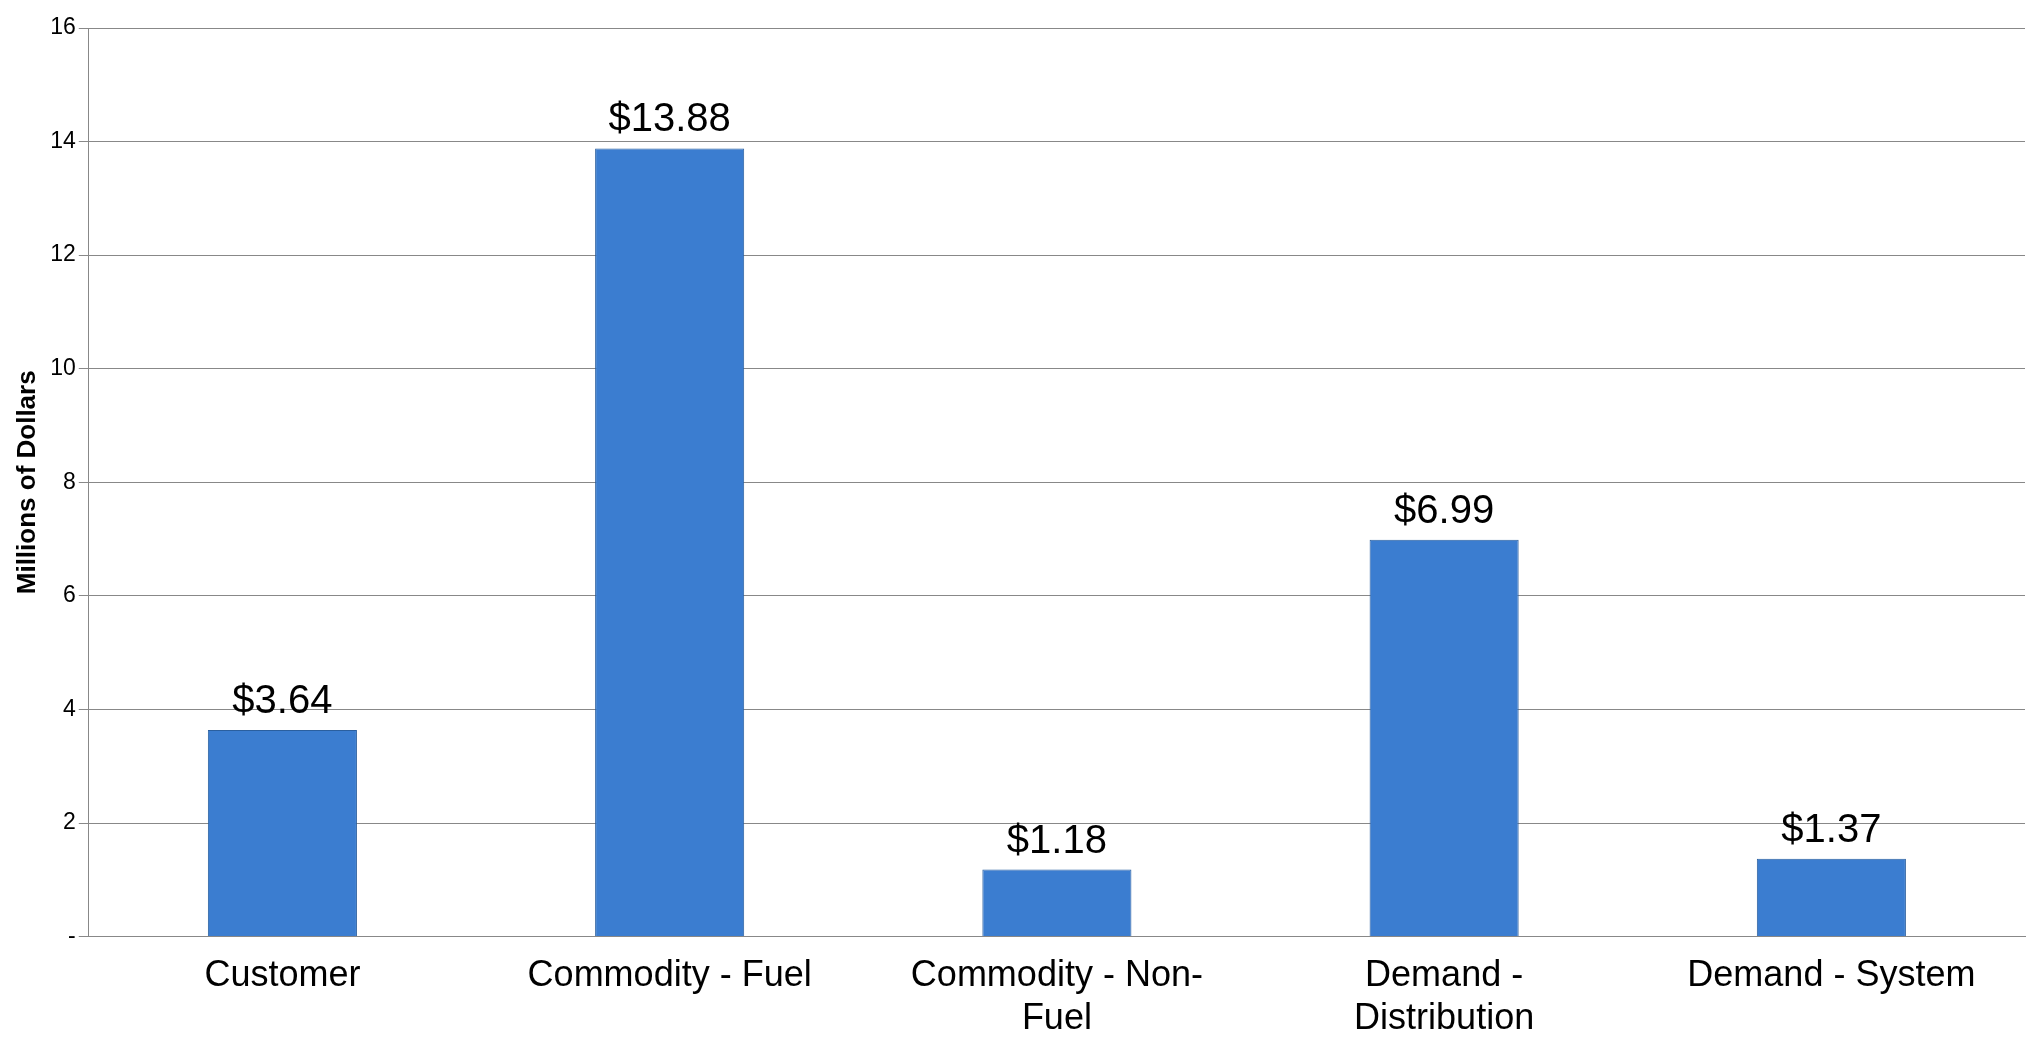 This screenshot has width=2043, height=1055. Describe the element at coordinates (1831, 827) in the screenshot. I see `data-label: $1.37` at that location.